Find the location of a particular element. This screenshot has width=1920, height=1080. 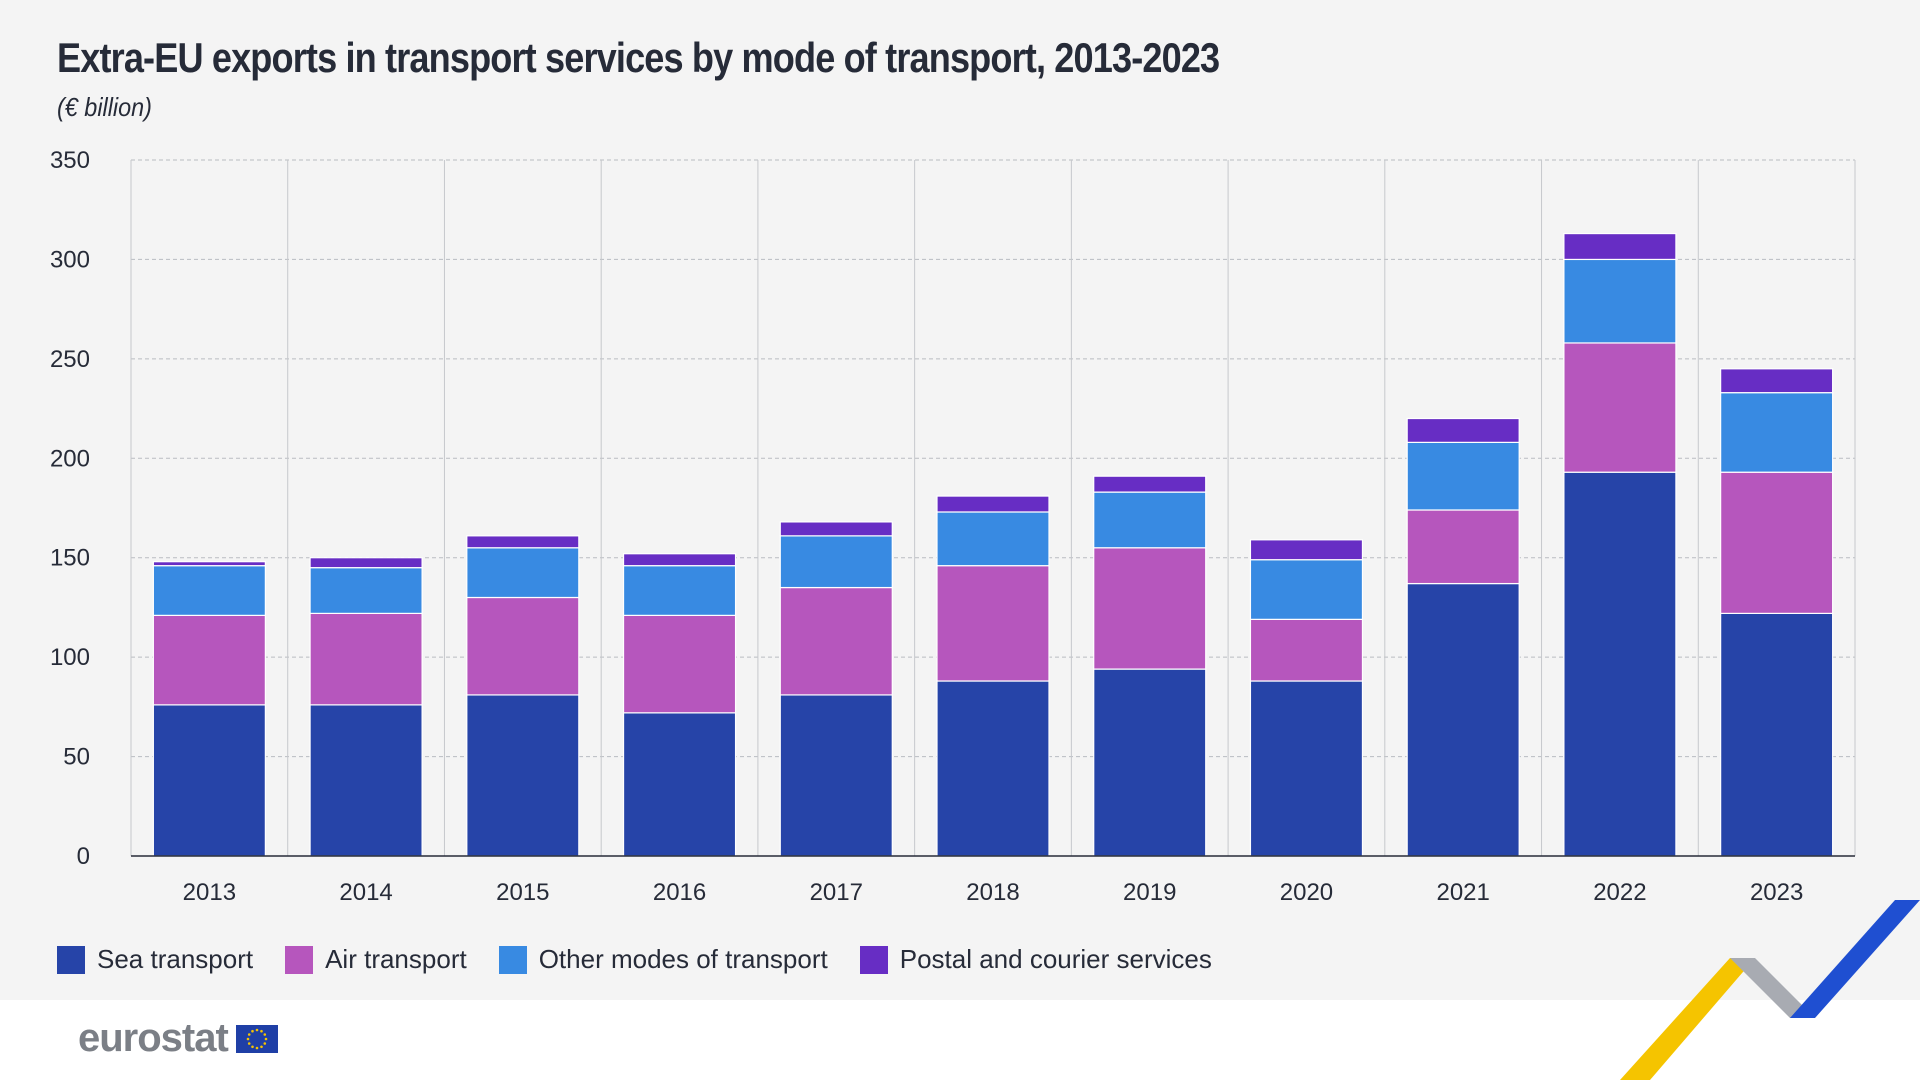

legend-item: Air transport is located at coordinates (376, 959).